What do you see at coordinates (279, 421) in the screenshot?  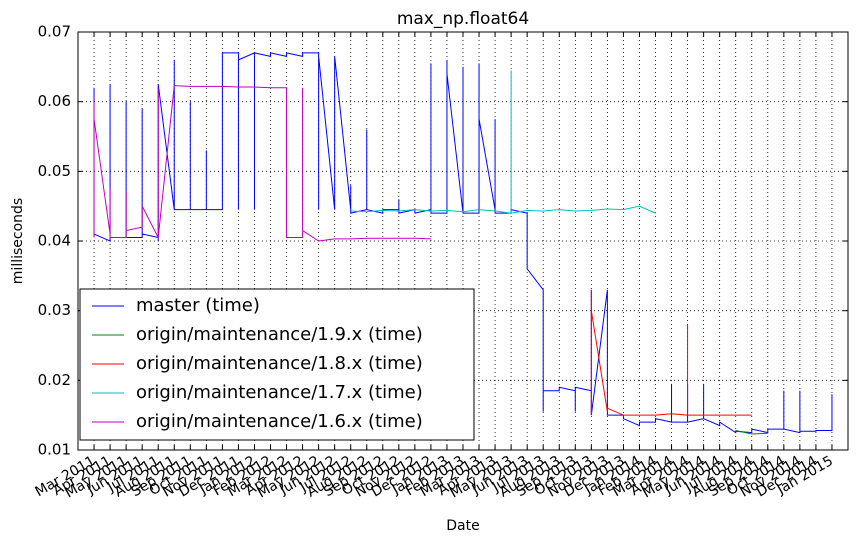 I see `legend-label: origin/maintenance/1.6.x (time)` at bounding box center [279, 421].